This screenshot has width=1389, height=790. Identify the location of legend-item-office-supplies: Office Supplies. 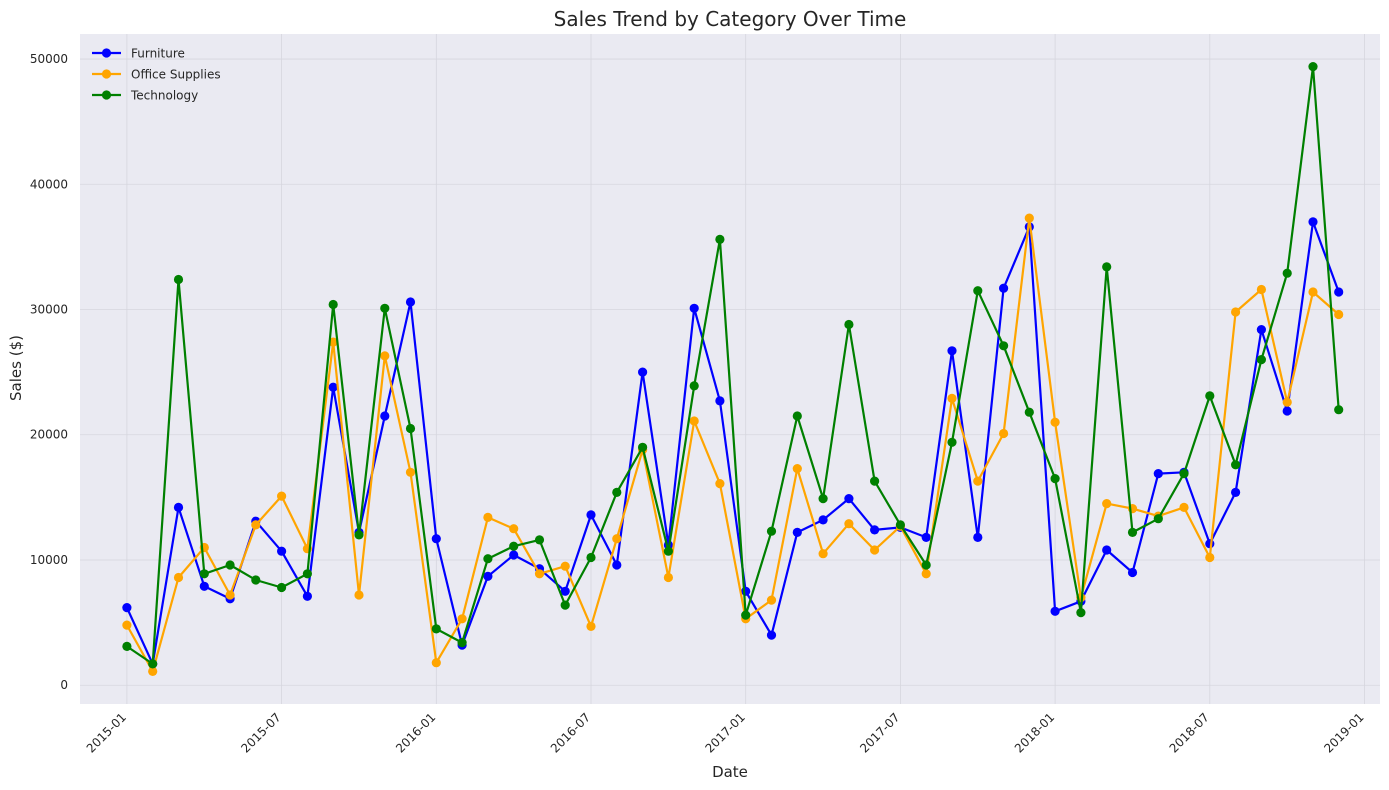
(156, 75).